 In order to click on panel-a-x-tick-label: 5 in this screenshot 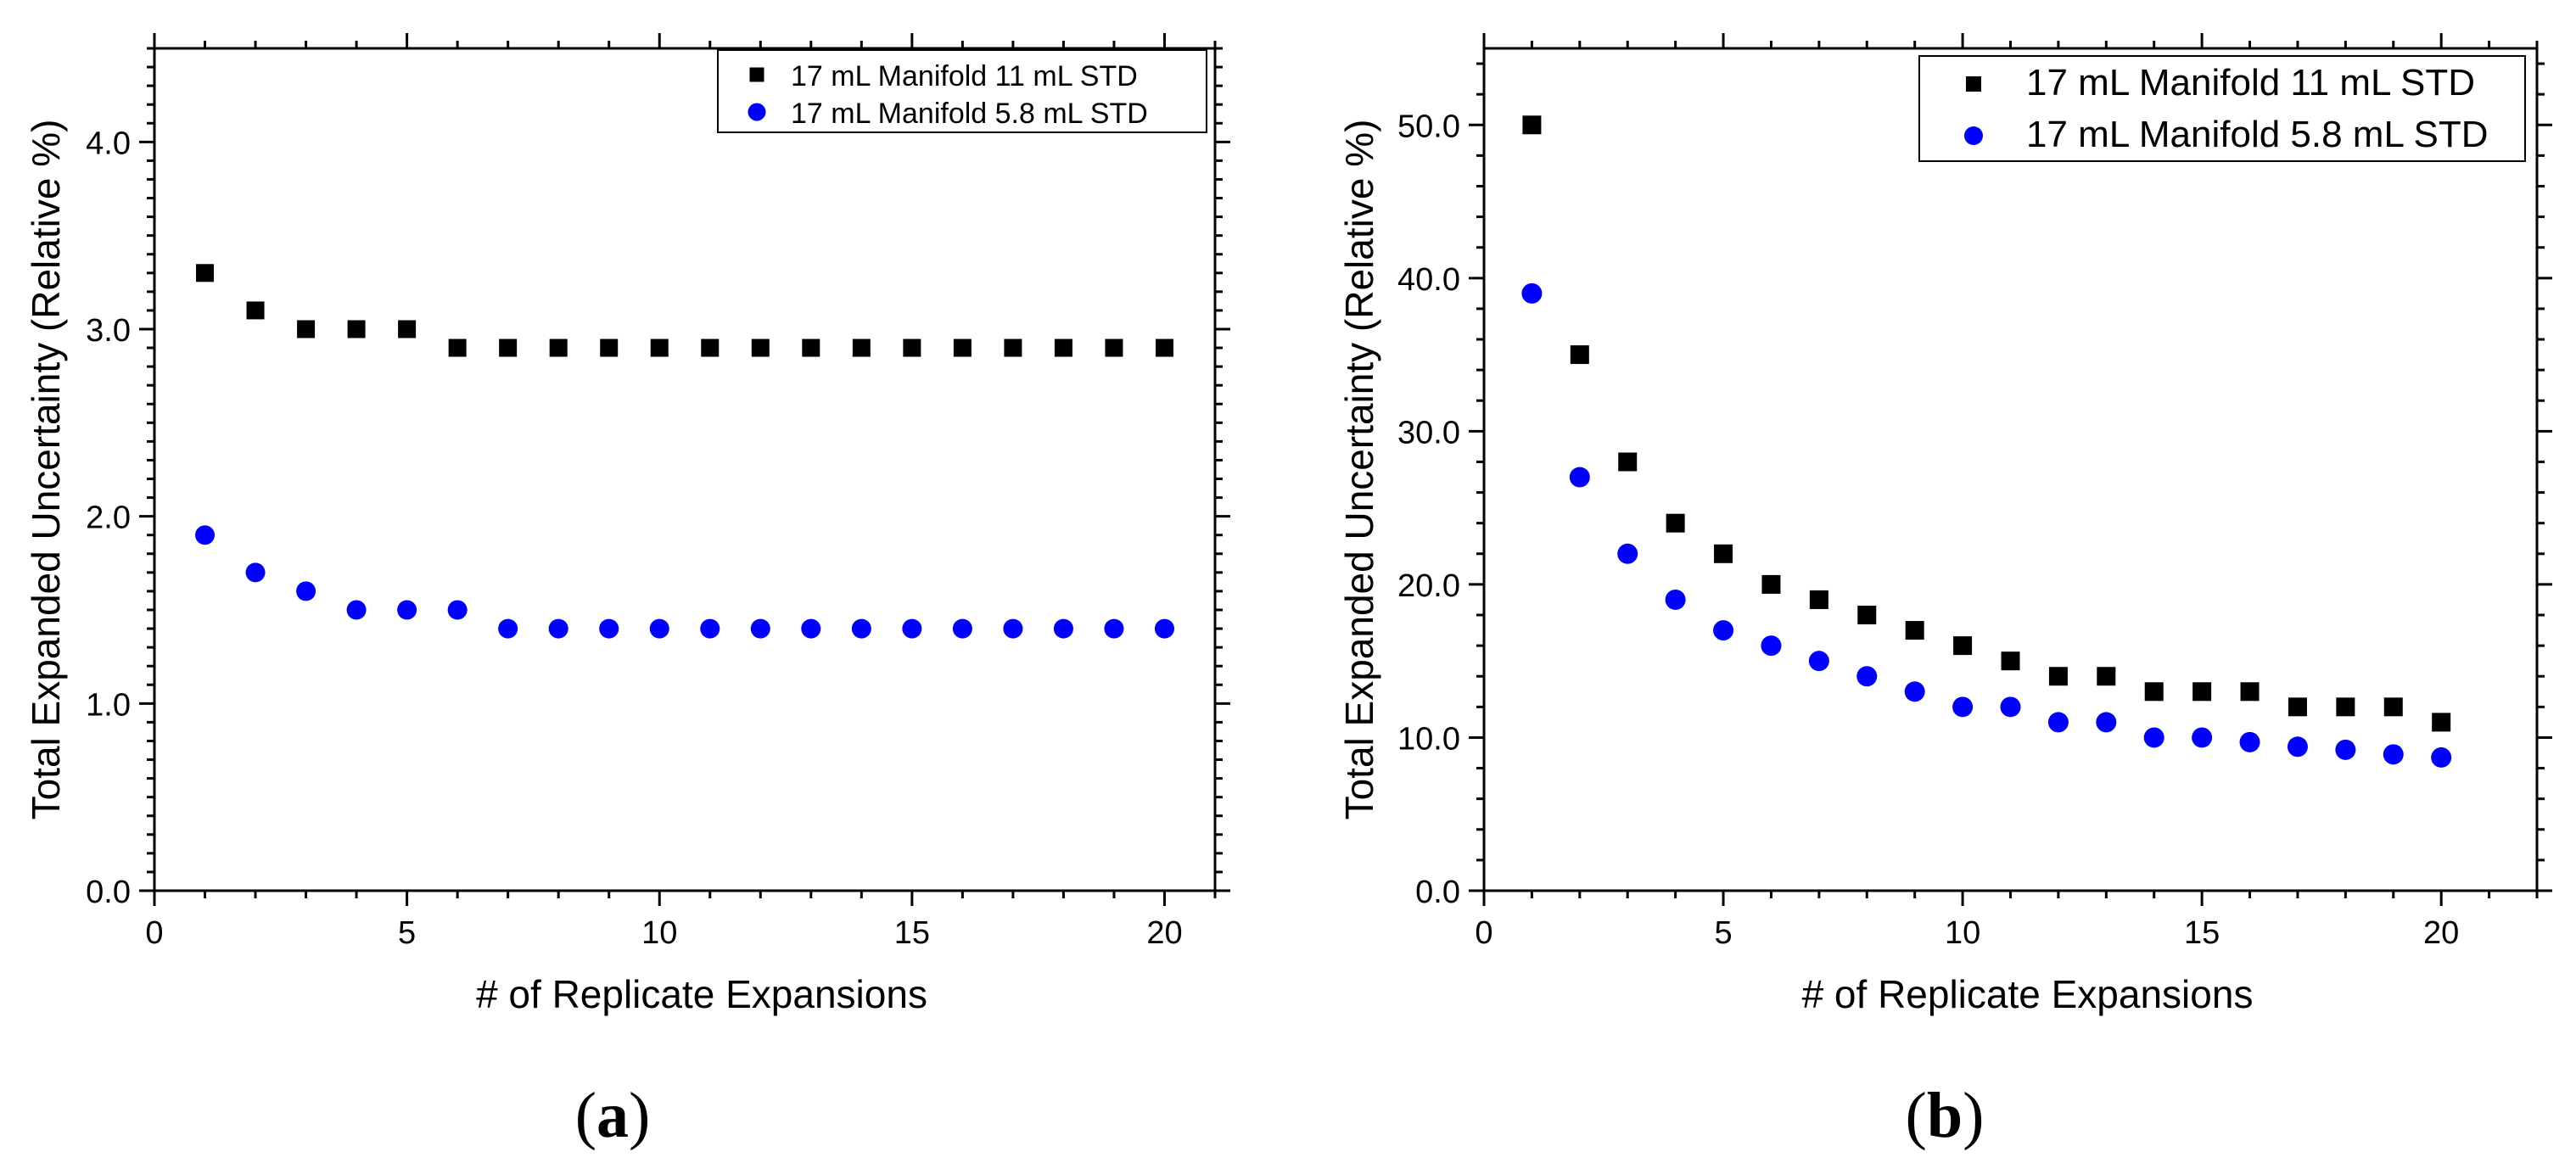, I will do `click(407, 933)`.